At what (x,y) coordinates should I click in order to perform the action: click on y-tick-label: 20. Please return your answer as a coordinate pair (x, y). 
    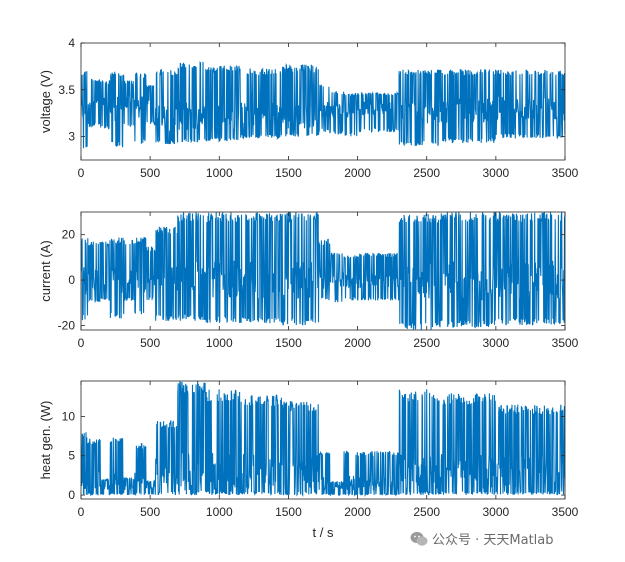
    Looking at the image, I should click on (69, 235).